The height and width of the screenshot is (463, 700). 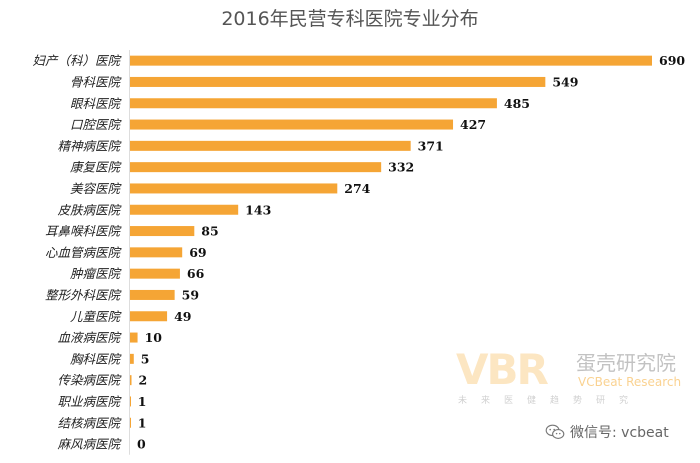 I want to click on category-label: 耳鼻喉科医院, so click(x=84, y=231).